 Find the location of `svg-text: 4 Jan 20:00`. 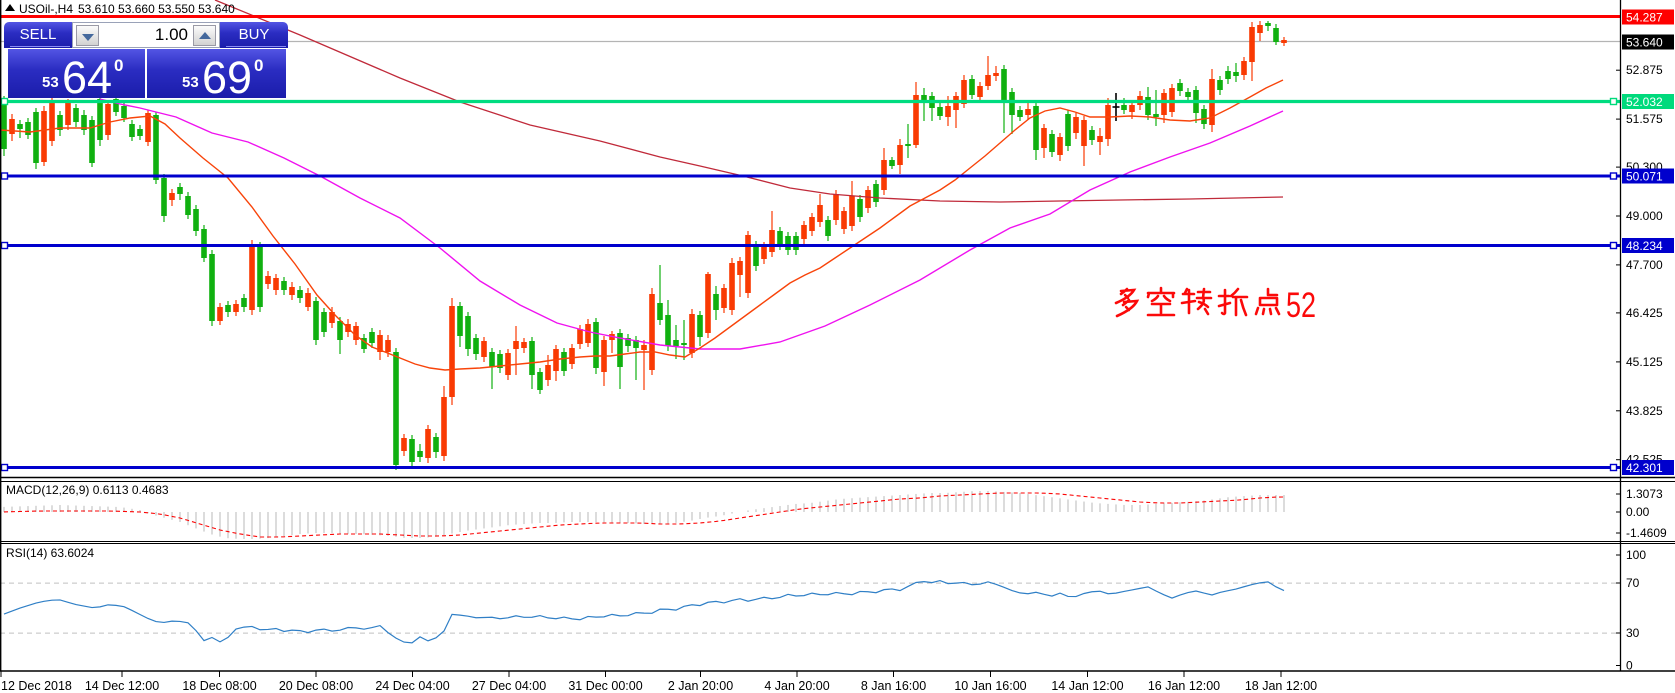

svg-text: 4 Jan 20:00 is located at coordinates (796, 686).